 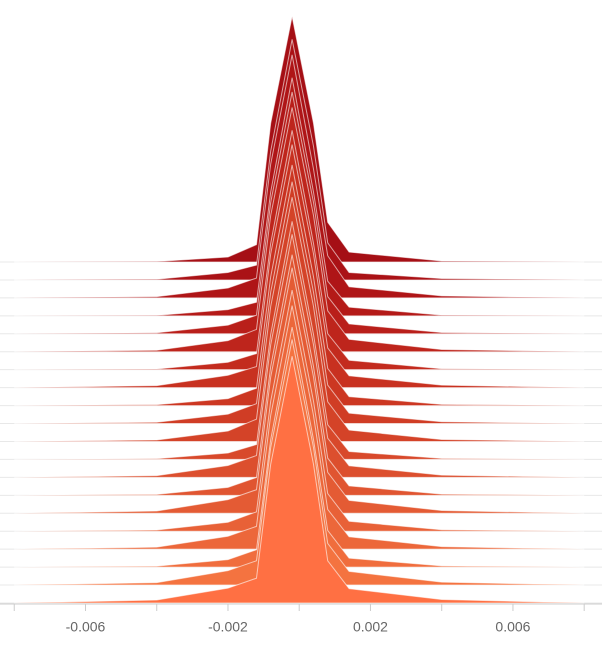 I want to click on x-tick-label: 0.002, so click(x=370, y=627).